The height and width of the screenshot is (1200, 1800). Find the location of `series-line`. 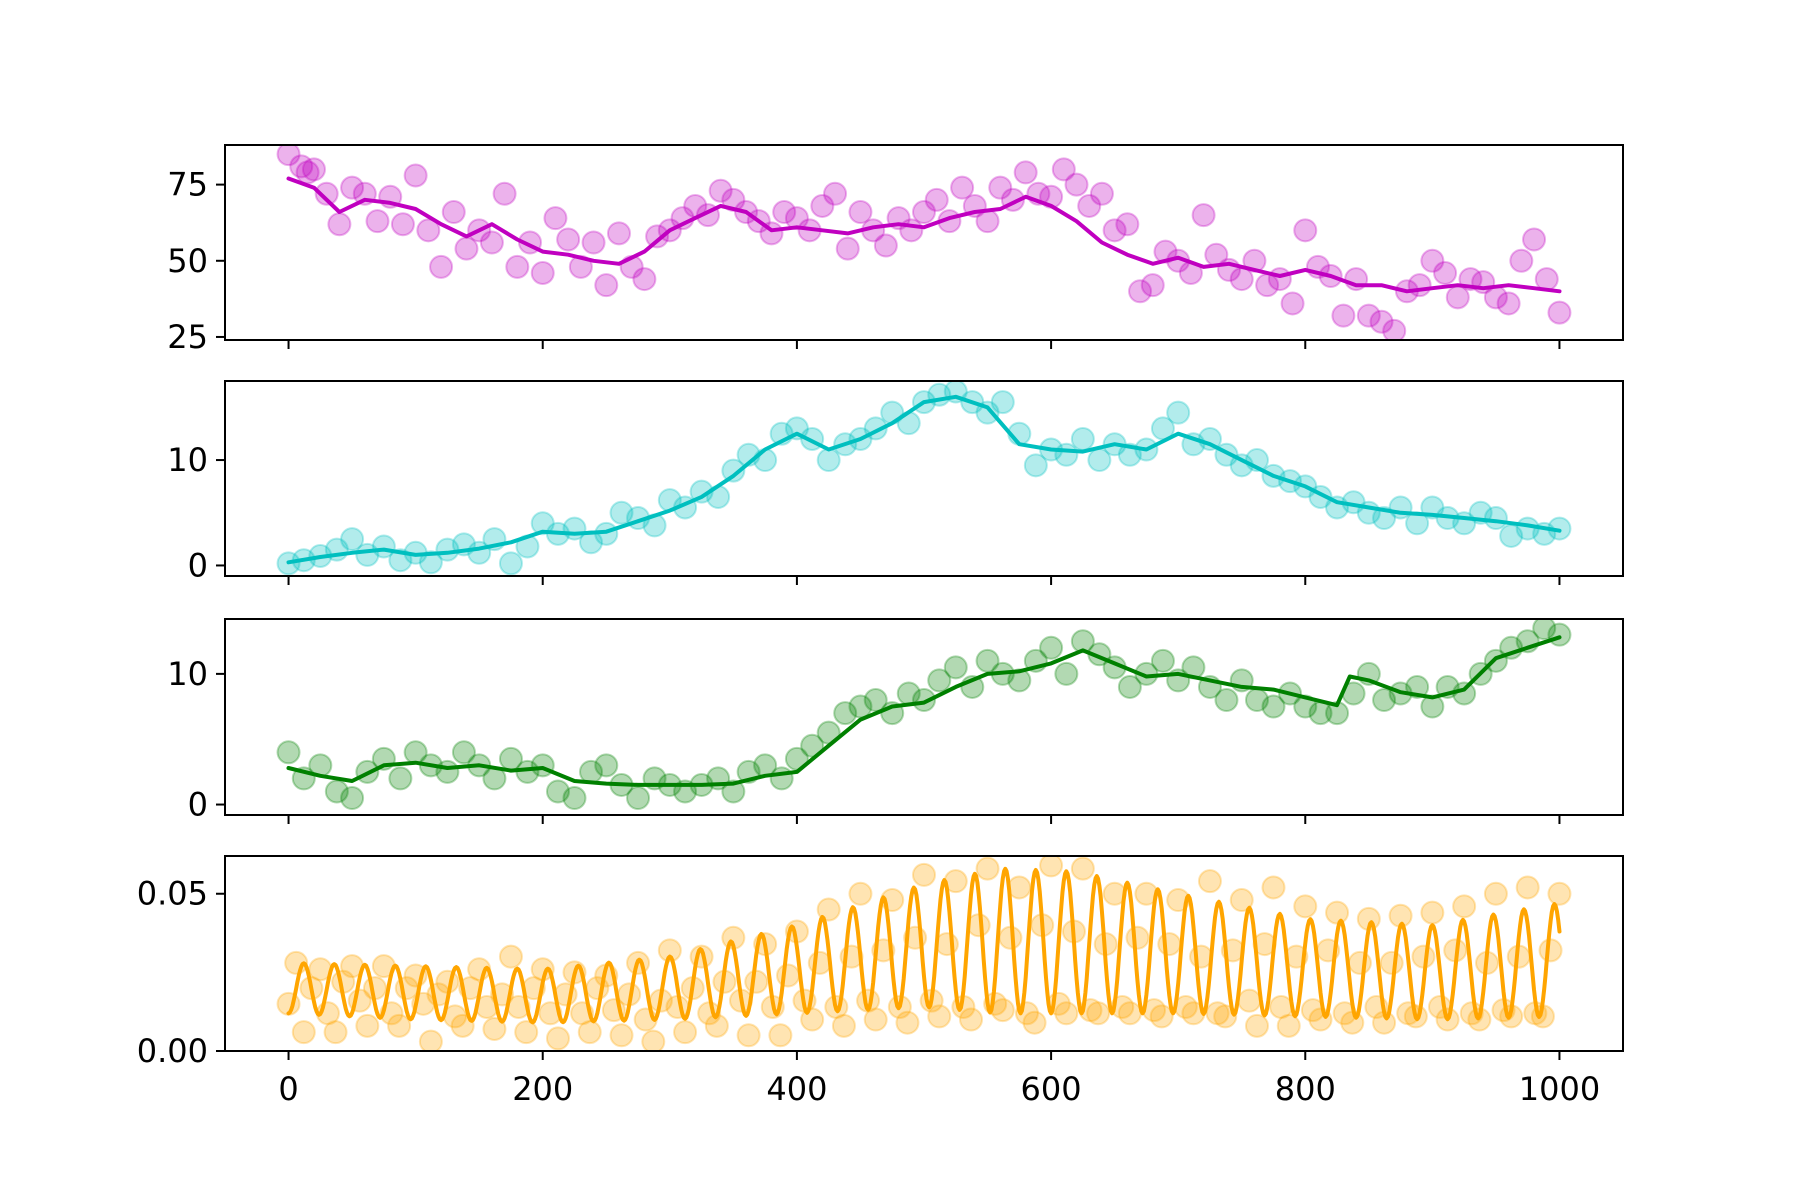

series-line is located at coordinates (924, 235).